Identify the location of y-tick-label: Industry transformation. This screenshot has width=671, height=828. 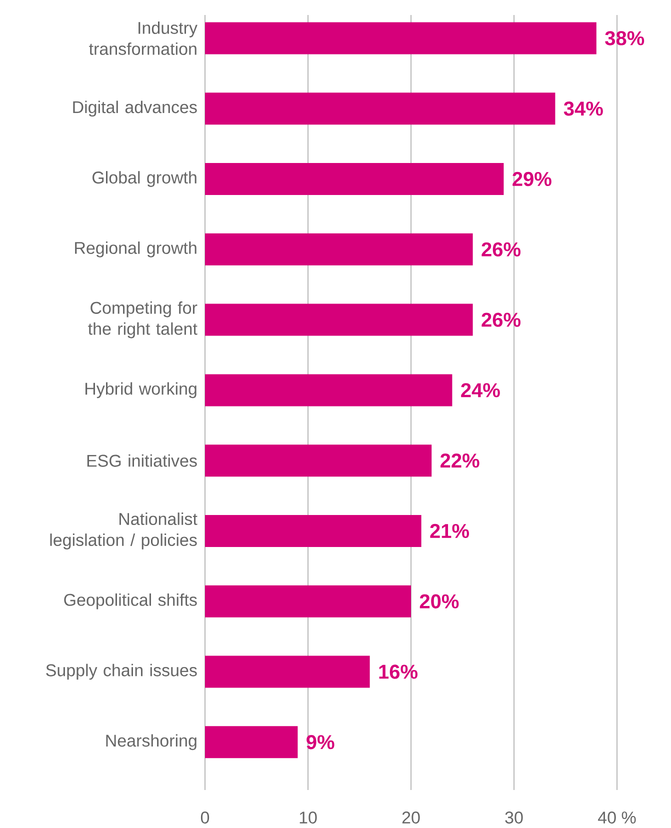
(143, 38).